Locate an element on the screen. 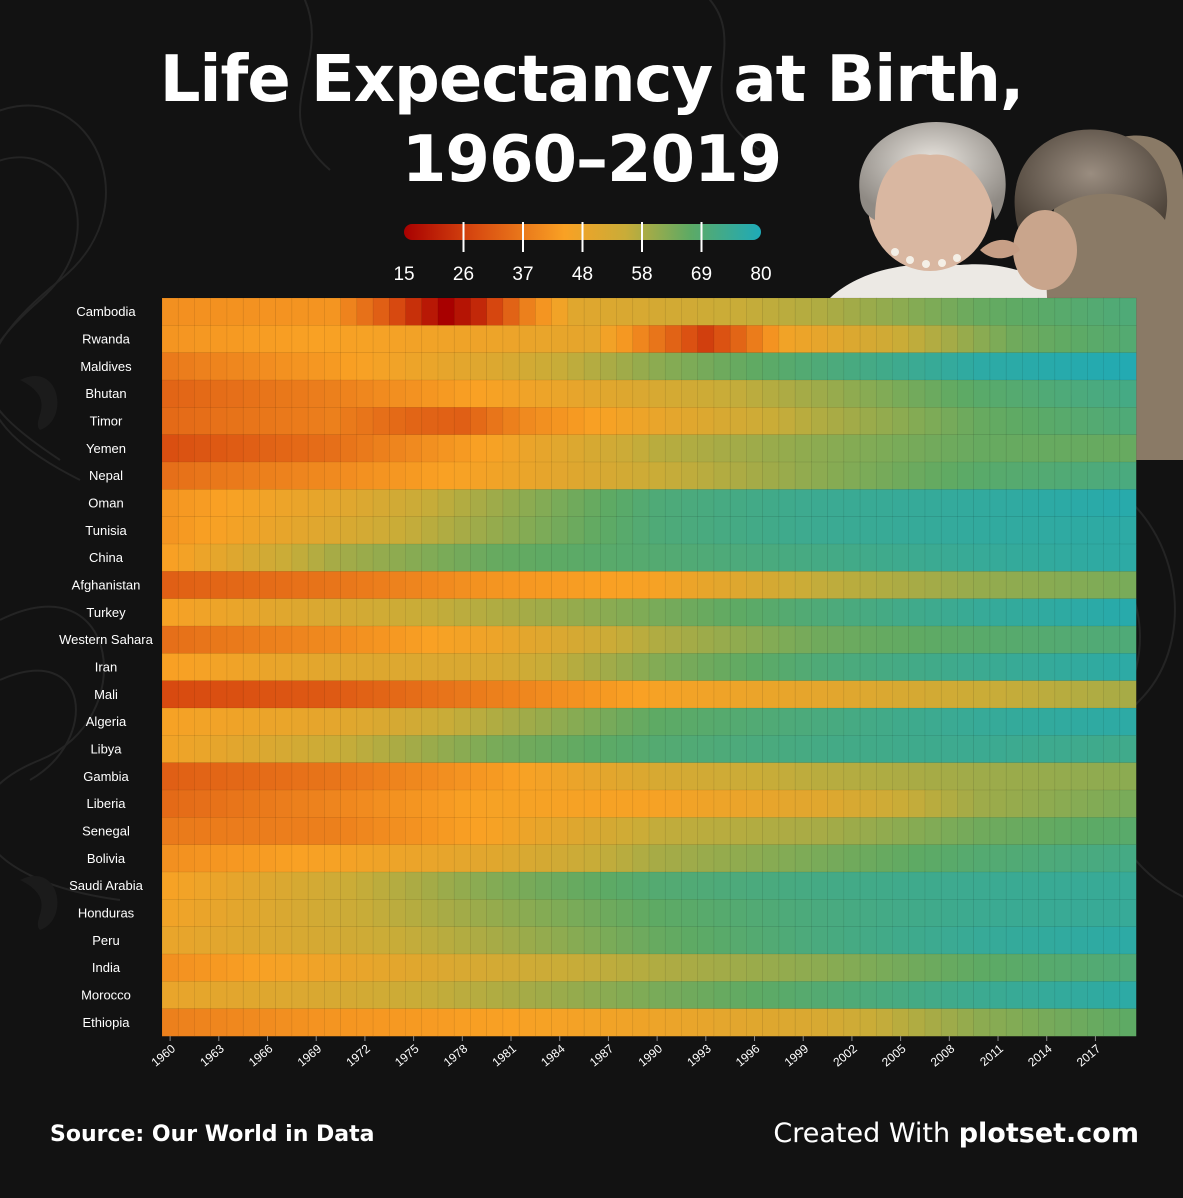 The image size is (1183, 1198). legend-tick-label: 48 is located at coordinates (582, 274).